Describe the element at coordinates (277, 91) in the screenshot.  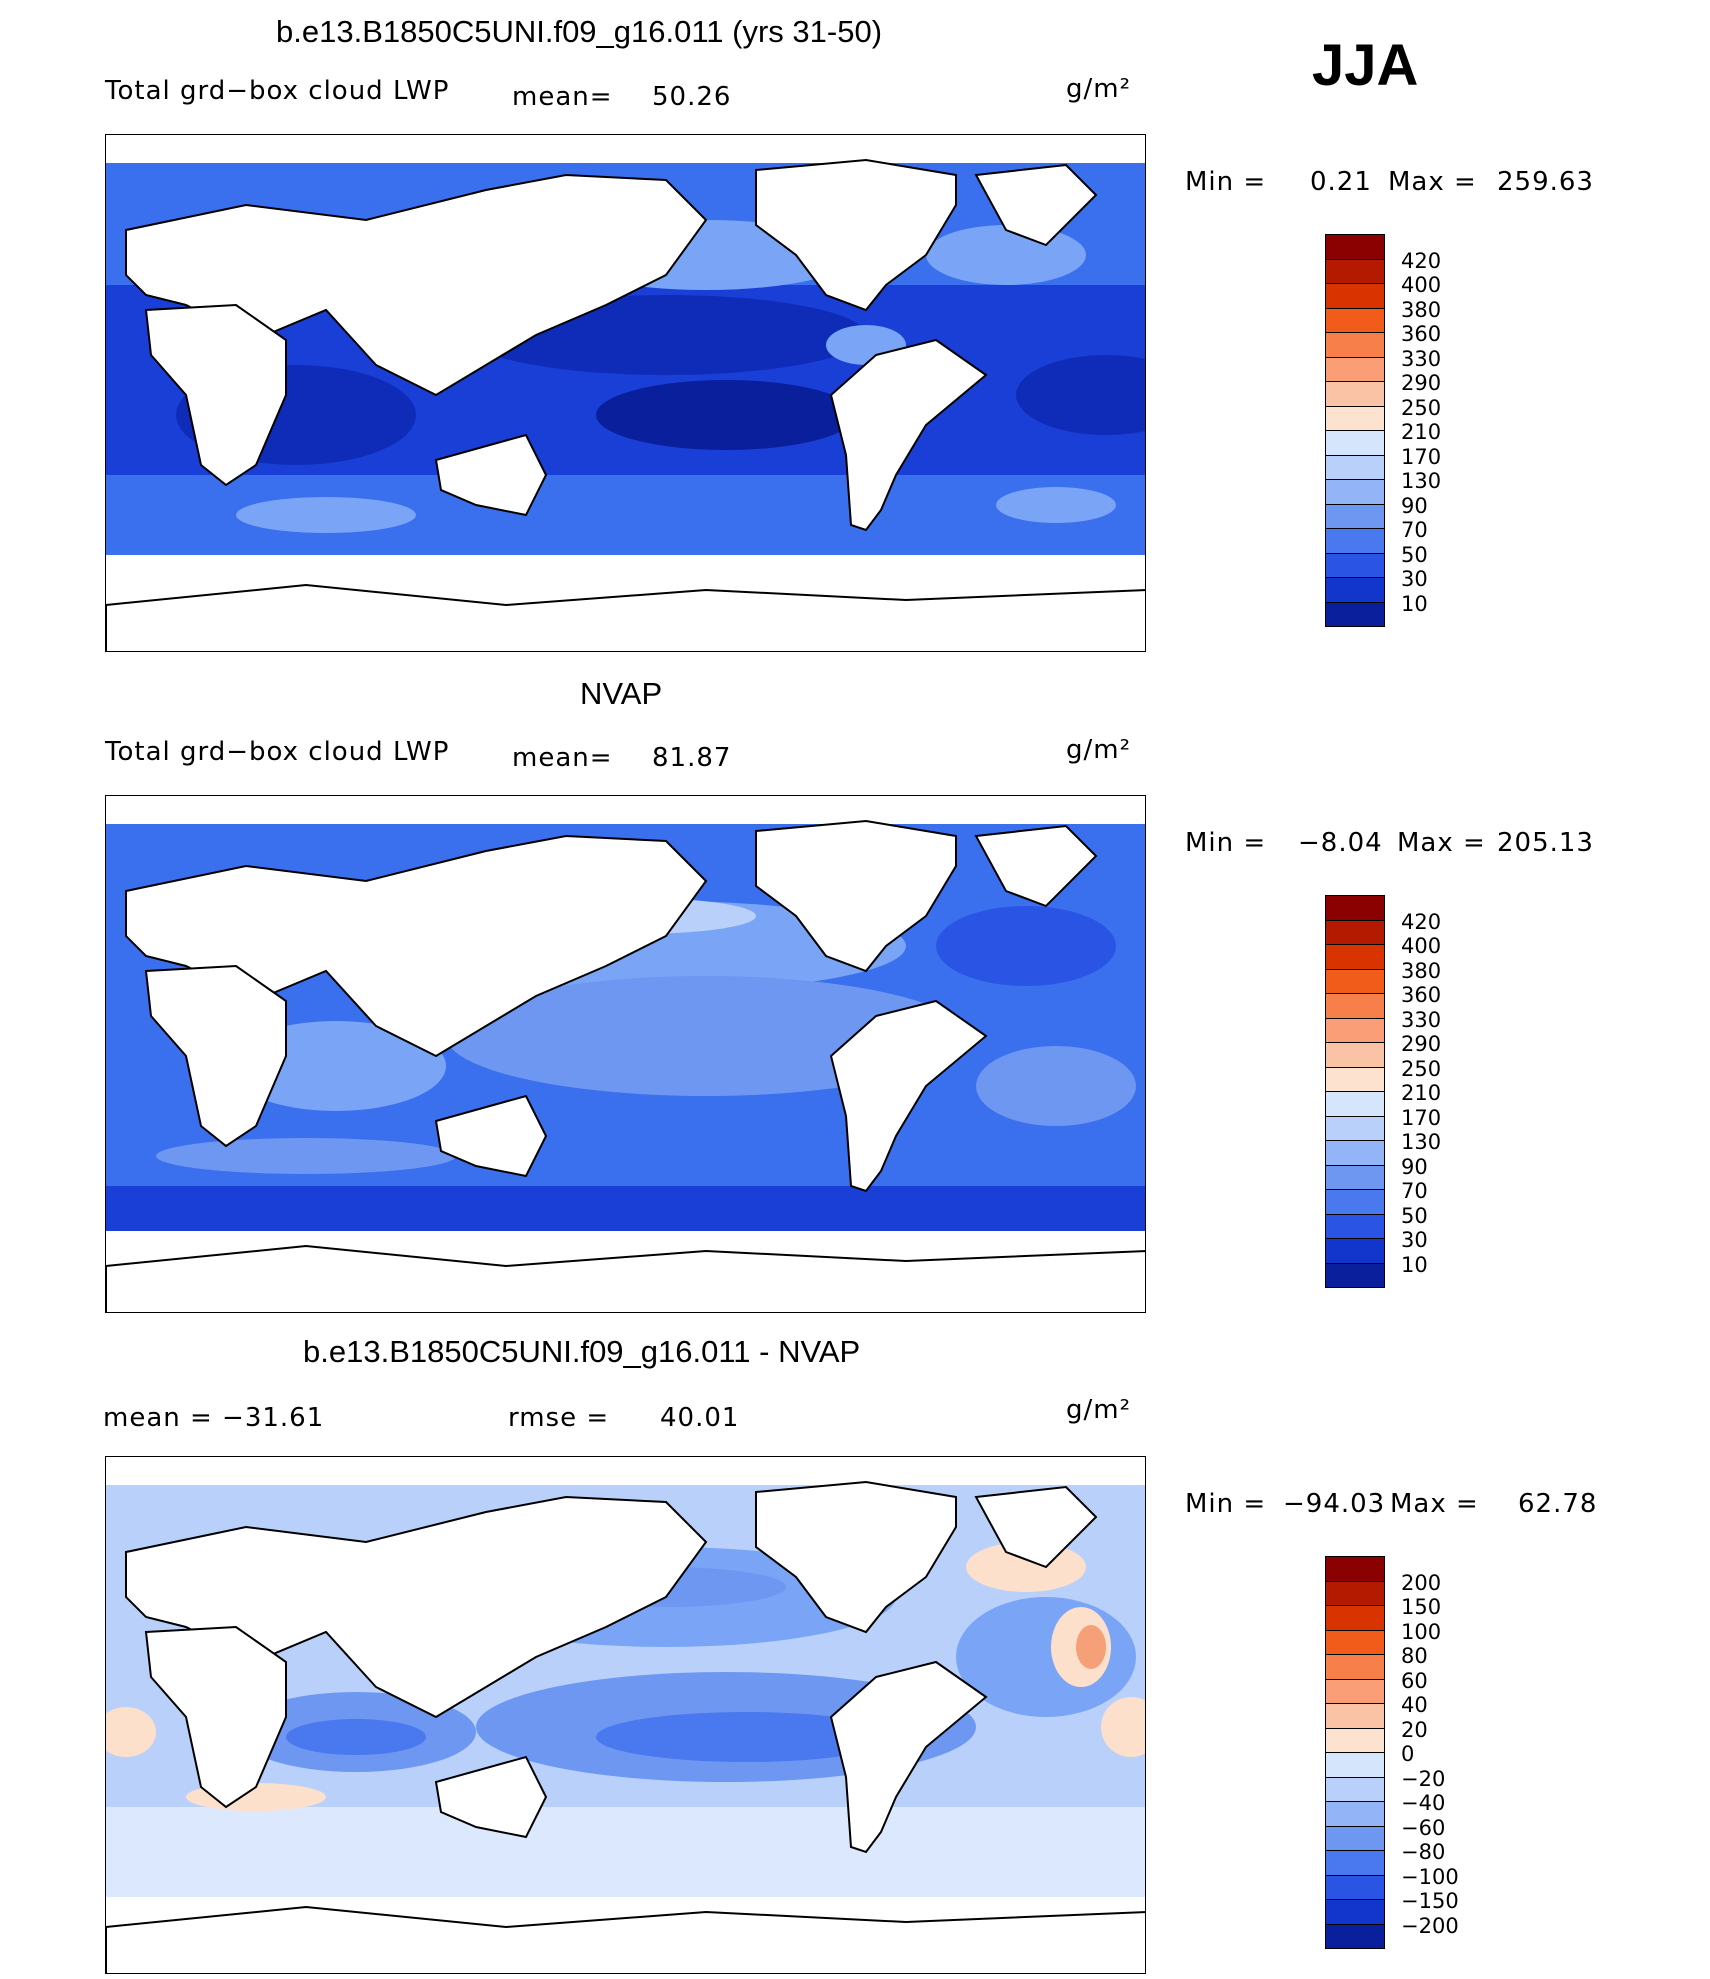
I see `panel-1-variable-label: Total grd−box cloud LWP` at that location.